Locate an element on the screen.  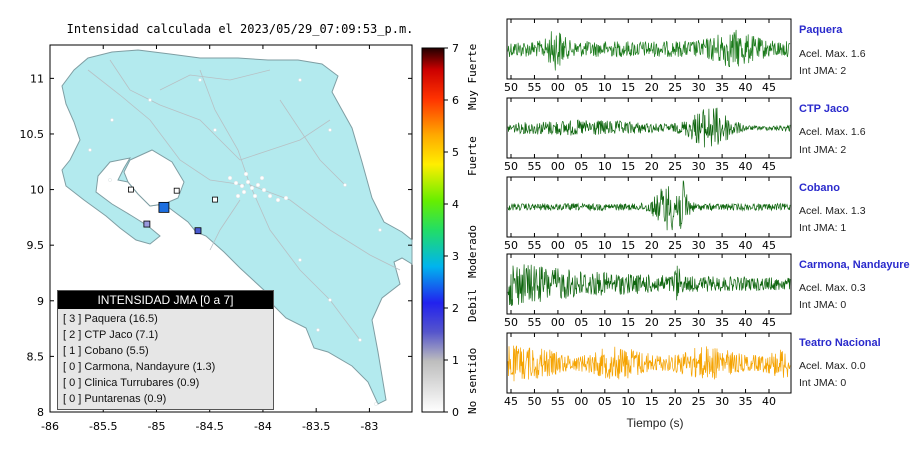
legend-item: [ 1 ] Cobano (5.5) is located at coordinates (106, 351).